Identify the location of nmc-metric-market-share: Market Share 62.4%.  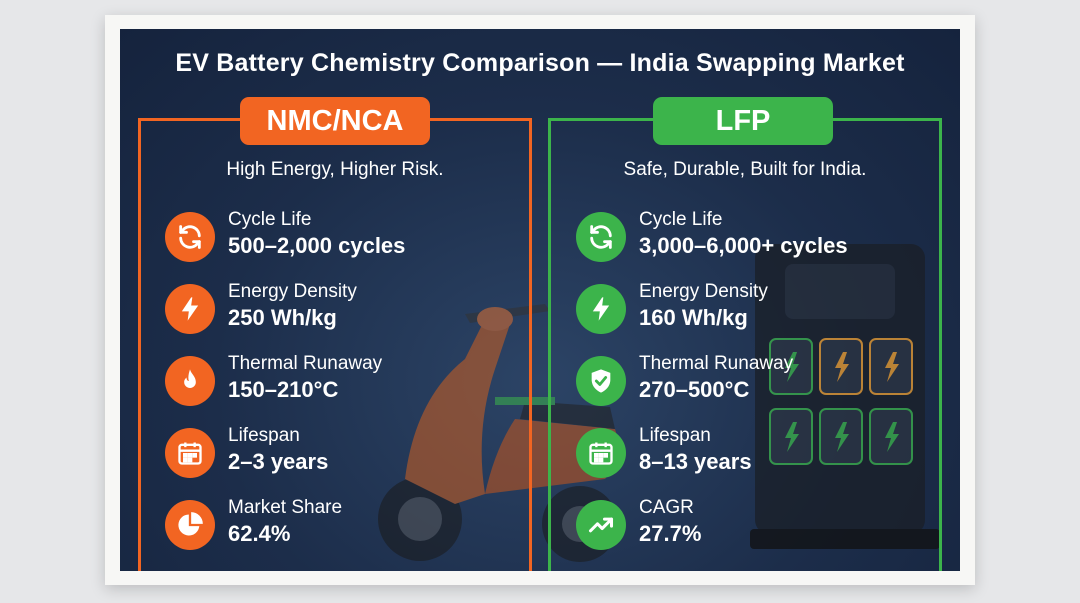
(335, 529).